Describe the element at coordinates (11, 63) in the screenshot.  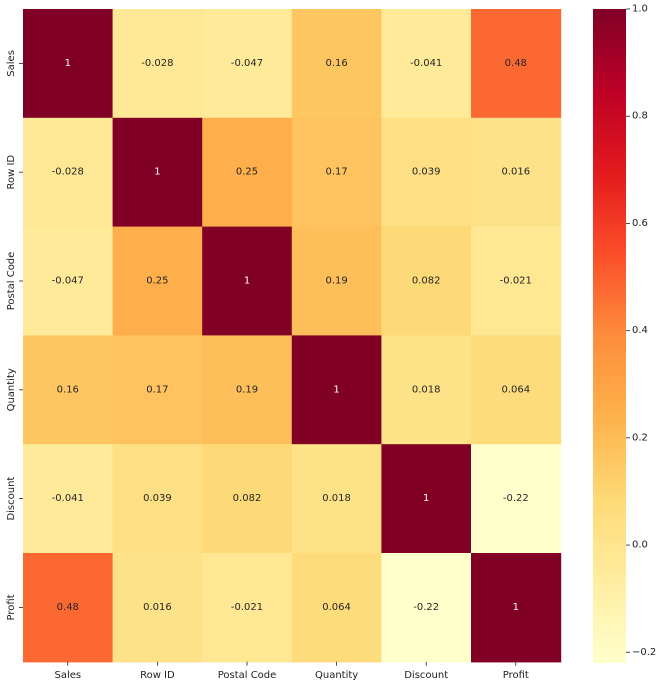
I see `y-tick-label: Sales` at that location.